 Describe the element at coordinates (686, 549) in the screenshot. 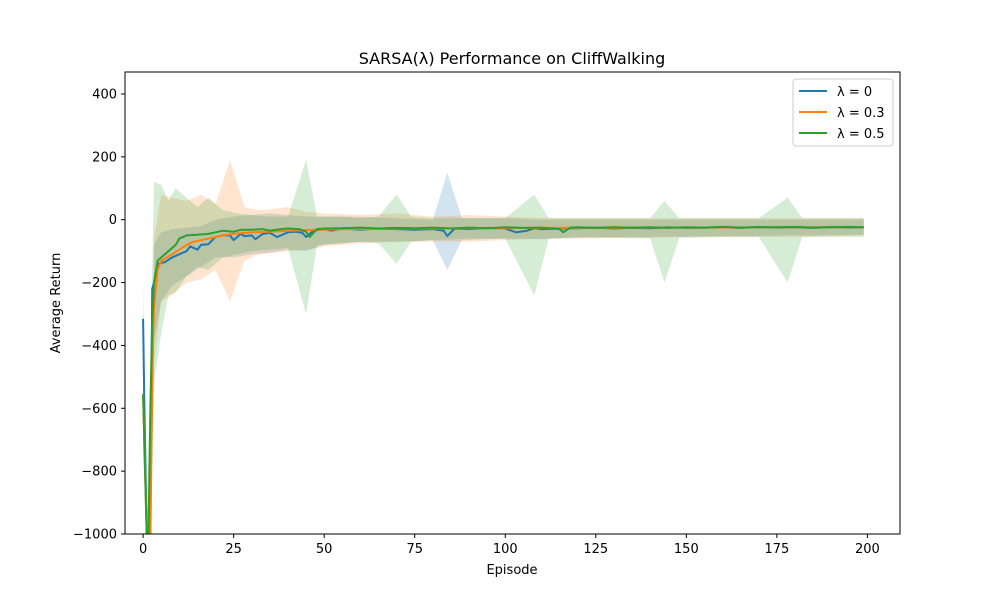

I see `x-tick-label: 150` at that location.